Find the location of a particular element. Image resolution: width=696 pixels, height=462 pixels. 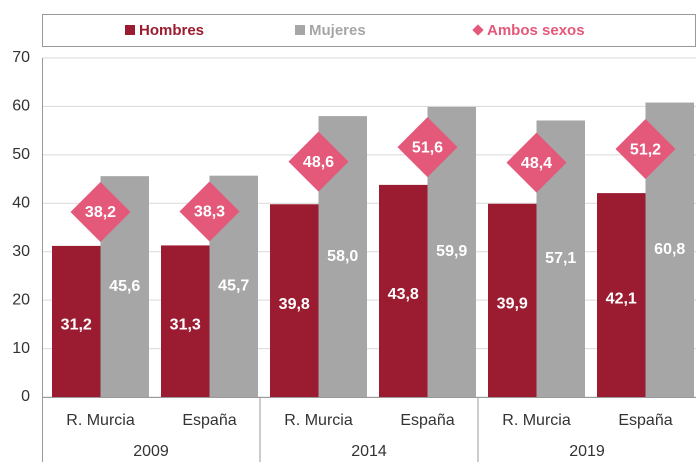

data-label: 59,9 is located at coordinates (451, 251).